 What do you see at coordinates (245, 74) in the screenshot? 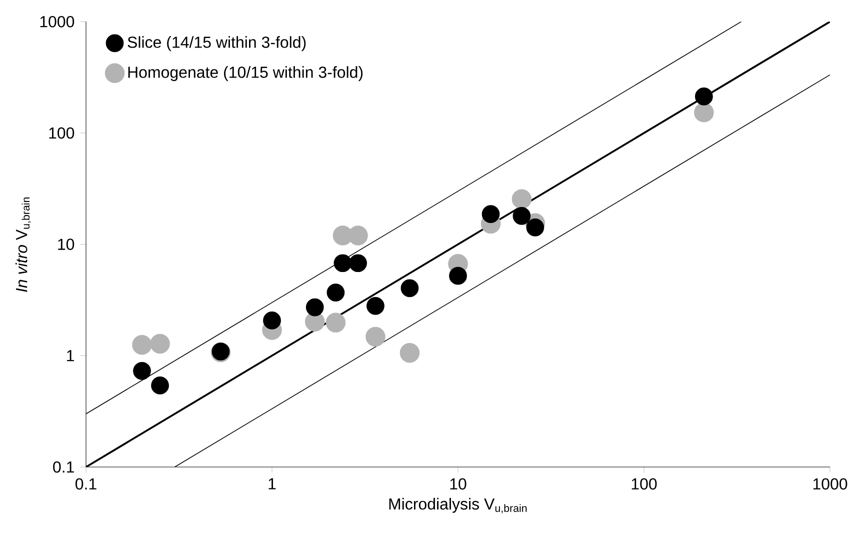
I see `legend-label: Homogenate (10/15 within 3-fold)` at bounding box center [245, 74].